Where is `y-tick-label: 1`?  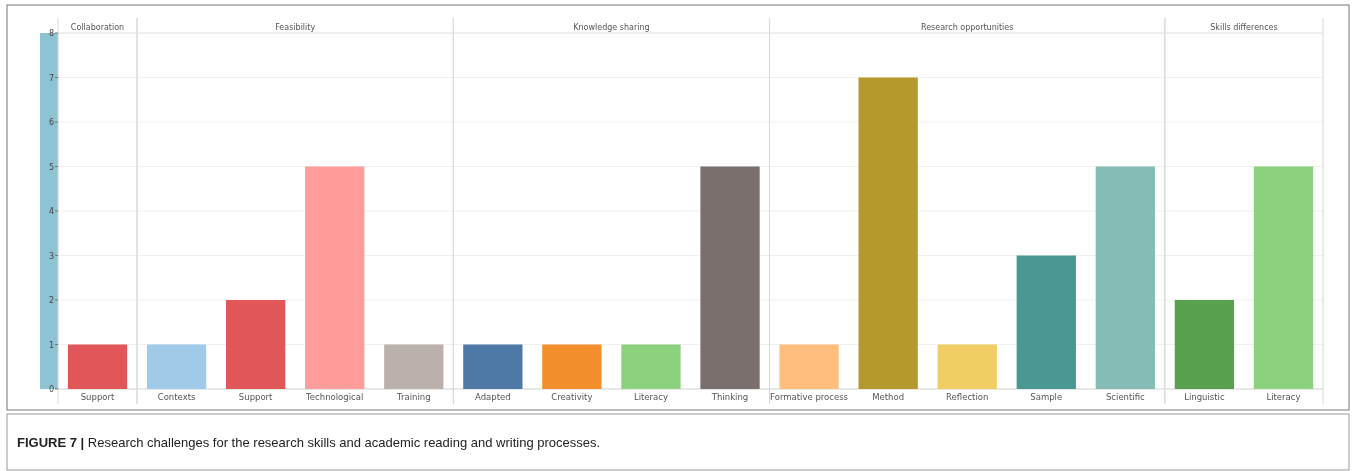 y-tick-label: 1 is located at coordinates (51, 345).